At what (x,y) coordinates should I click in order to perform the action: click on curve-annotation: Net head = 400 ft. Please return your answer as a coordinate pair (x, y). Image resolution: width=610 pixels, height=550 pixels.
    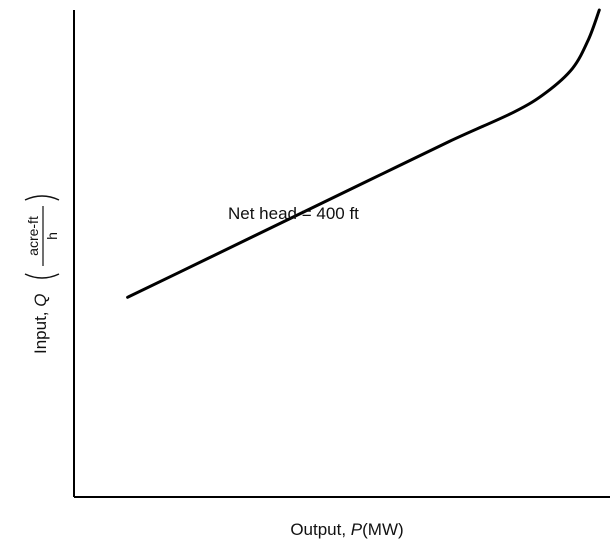
    Looking at the image, I should click on (293, 213).